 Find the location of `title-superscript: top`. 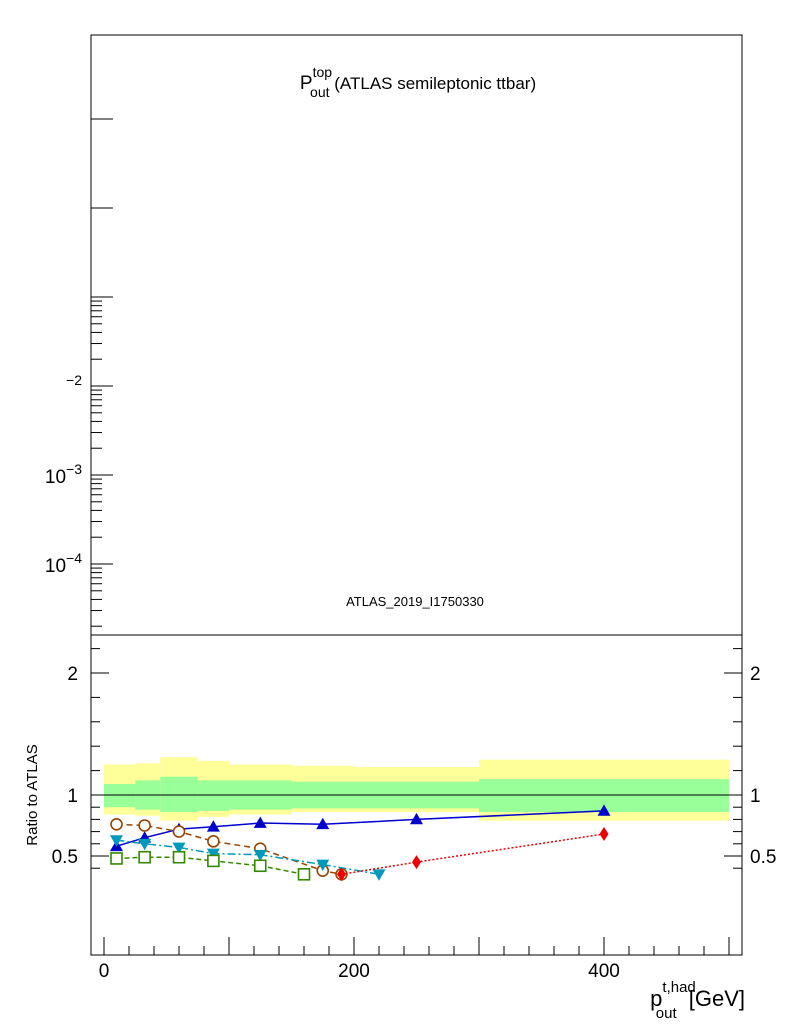

title-superscript: top is located at coordinates (323, 72).